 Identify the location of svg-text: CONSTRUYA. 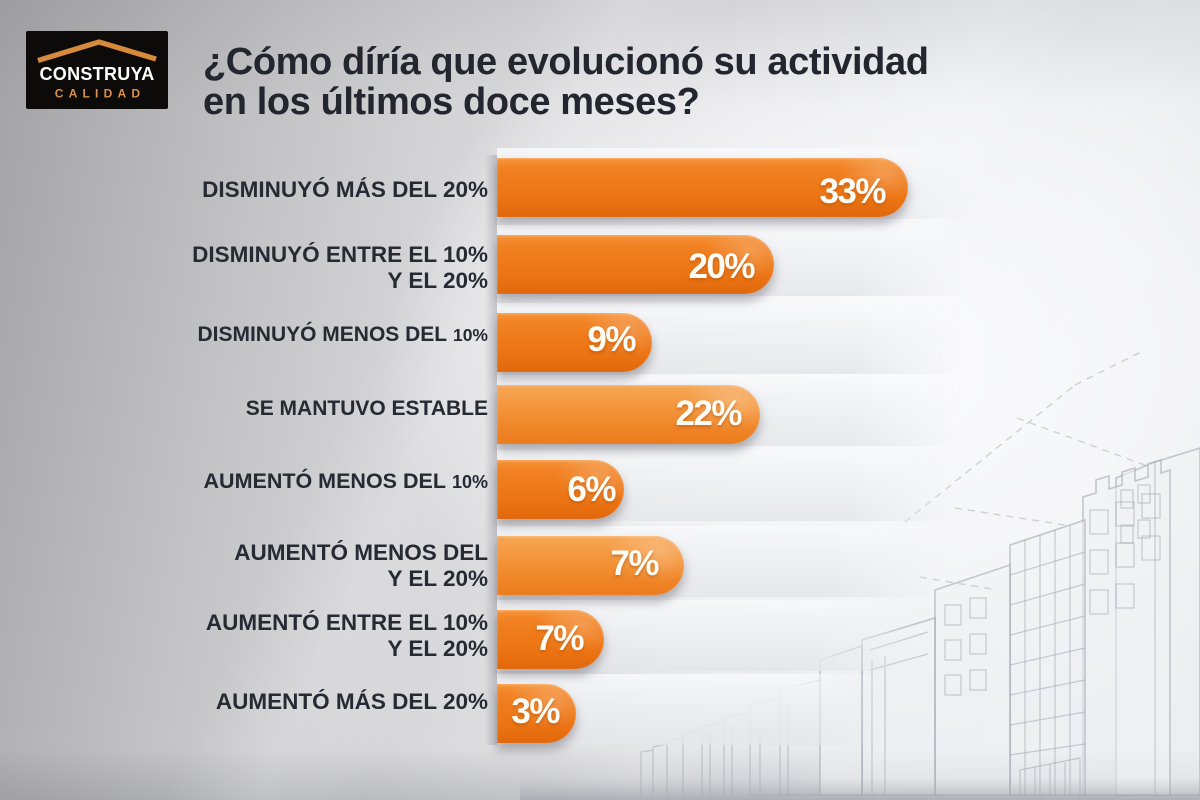
(96, 74).